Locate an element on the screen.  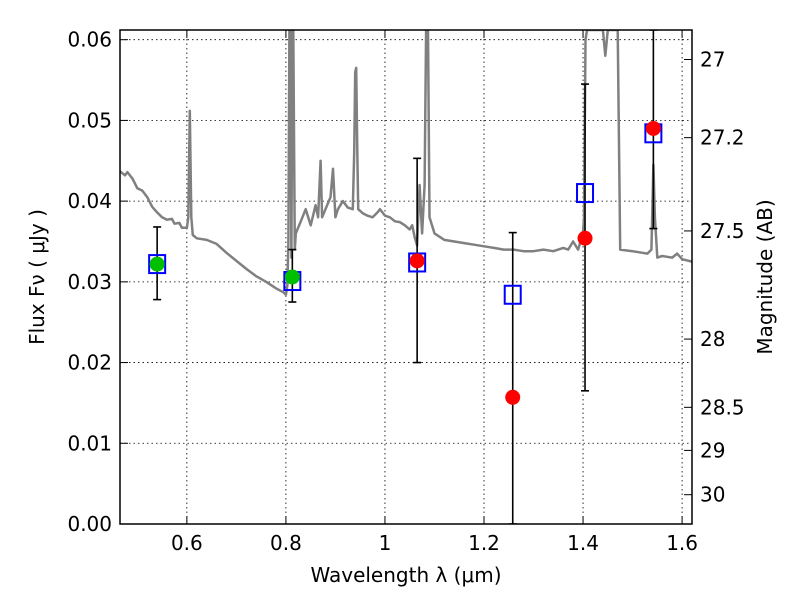
y-tick-label: 0.02 is located at coordinates (89, 363).